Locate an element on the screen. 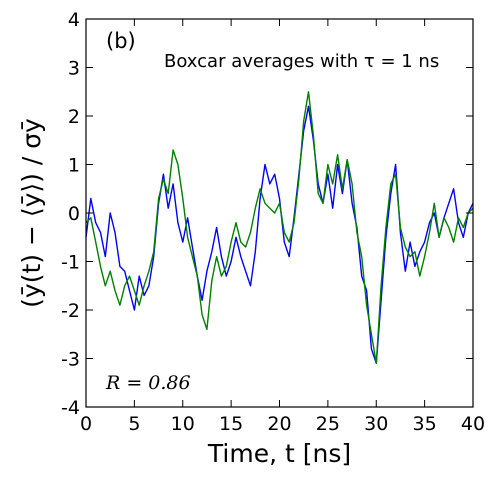 The height and width of the screenshot is (477, 496). x-axis-title: Time, t [ns] is located at coordinates (279, 453).